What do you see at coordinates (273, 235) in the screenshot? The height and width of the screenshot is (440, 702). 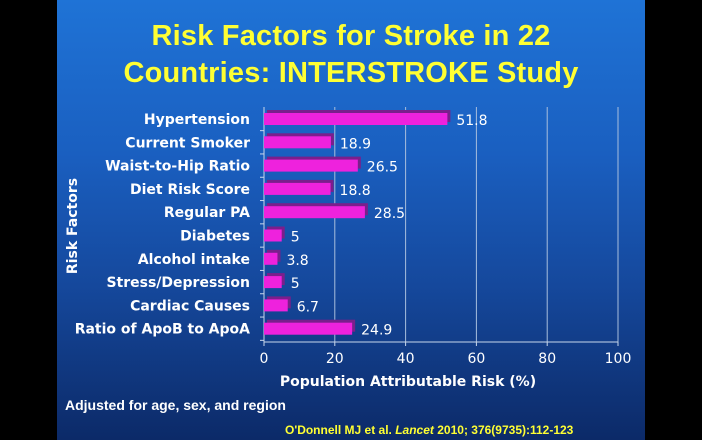 I see `bar-diabetes` at bounding box center [273, 235].